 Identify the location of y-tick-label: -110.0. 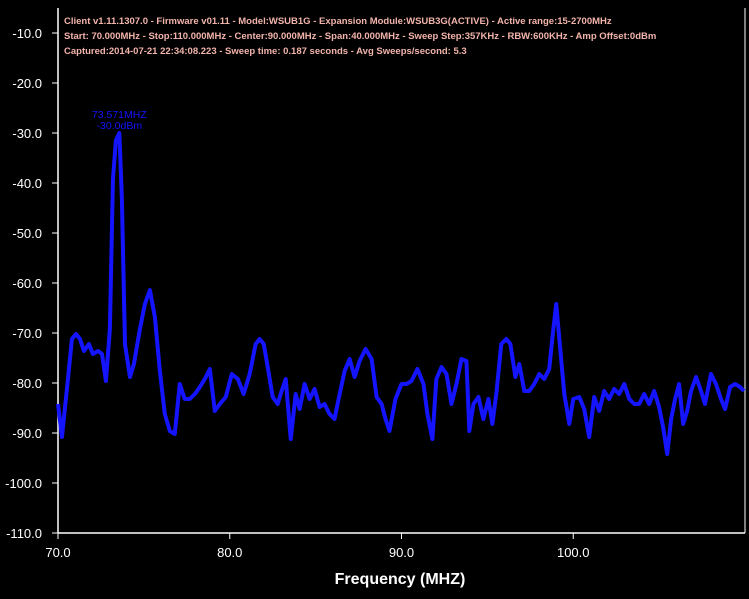
(24, 533).